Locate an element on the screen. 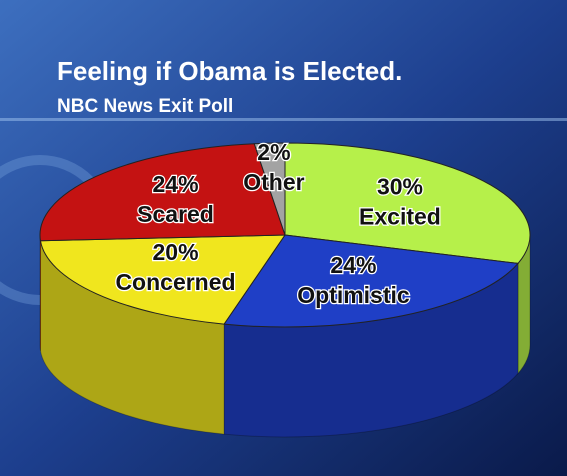 Image resolution: width=567 pixels, height=476 pixels. category-label: Optimistic is located at coordinates (353, 295).